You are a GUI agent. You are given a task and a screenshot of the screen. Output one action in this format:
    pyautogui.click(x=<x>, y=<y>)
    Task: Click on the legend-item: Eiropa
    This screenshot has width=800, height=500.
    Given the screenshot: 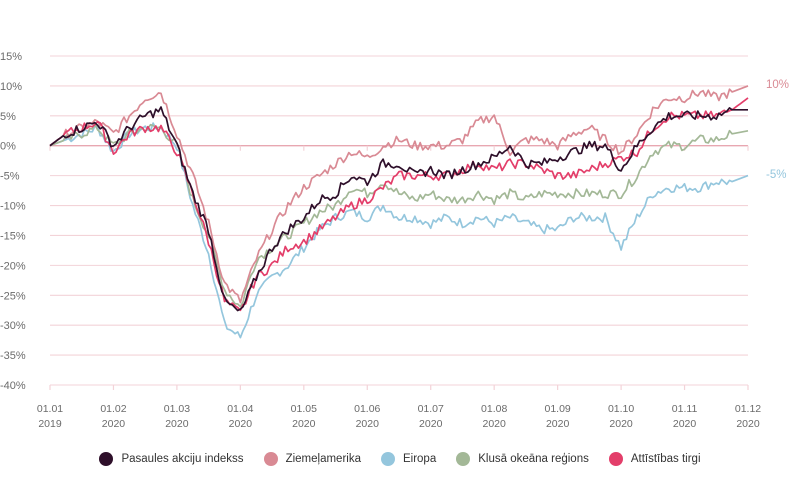 What is the action you would take?
    pyautogui.click(x=408, y=459)
    